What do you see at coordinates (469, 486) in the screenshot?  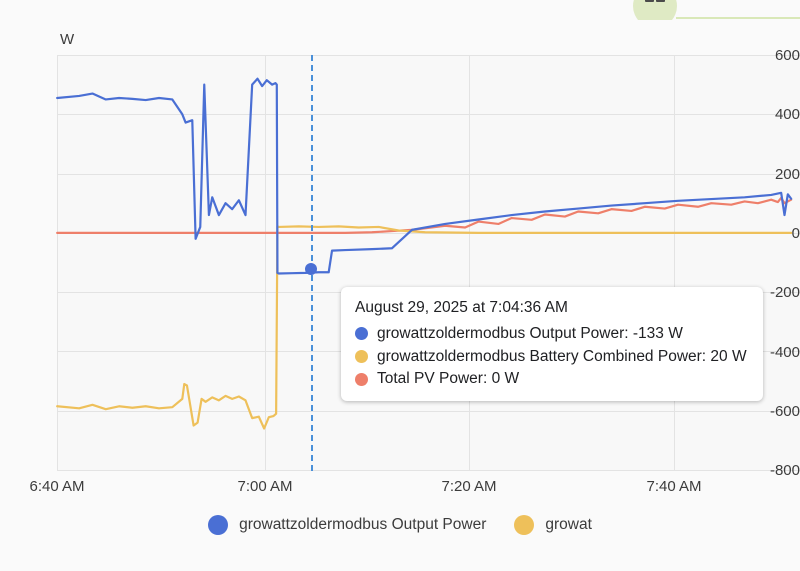 I see `x-tick-720am: 7:20 AM` at bounding box center [469, 486].